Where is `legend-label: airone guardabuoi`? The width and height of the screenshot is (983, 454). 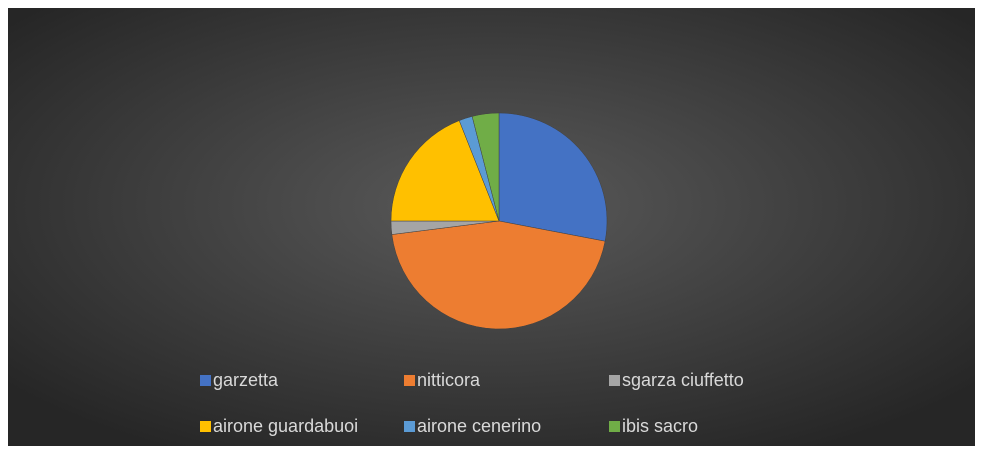 legend-label: airone guardabuoi is located at coordinates (285, 426).